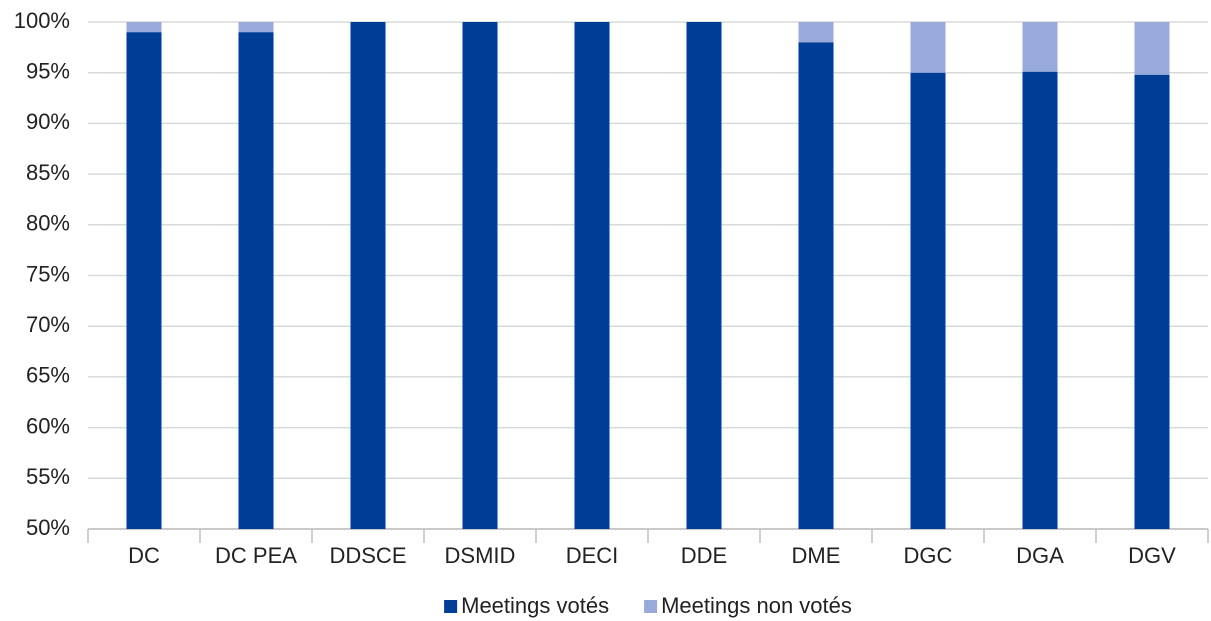 The width and height of the screenshot is (1211, 621). I want to click on y-tick-label: 90%, so click(48, 121).